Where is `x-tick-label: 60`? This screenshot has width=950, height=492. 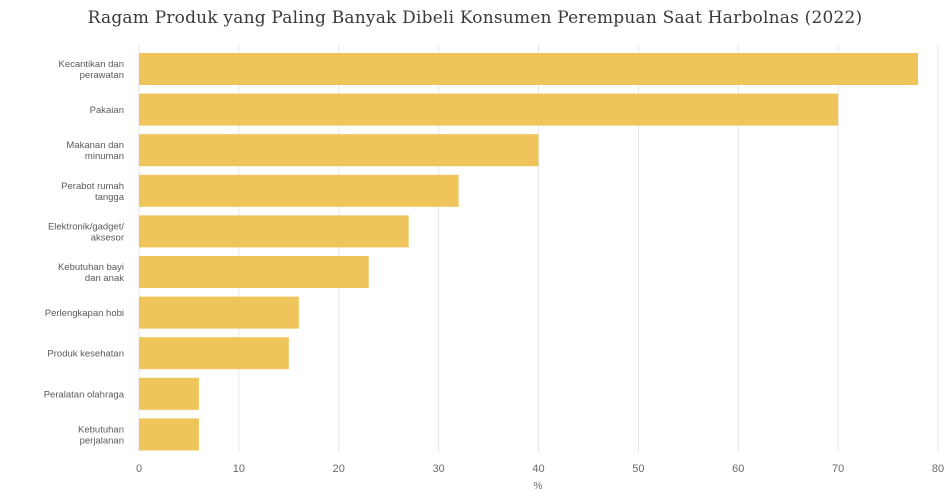
x-tick-label: 60 is located at coordinates (738, 469).